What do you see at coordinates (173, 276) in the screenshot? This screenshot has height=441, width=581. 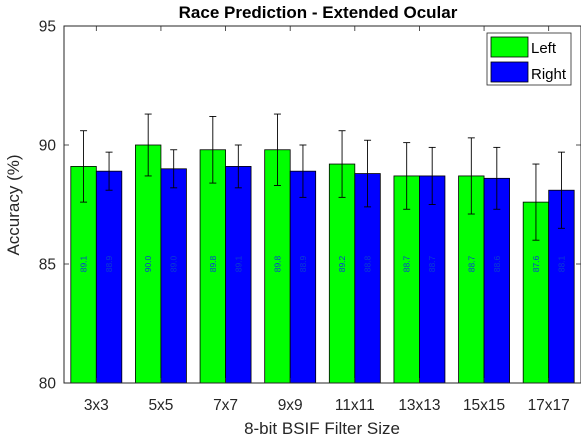 I see `bar-right-5x5` at bounding box center [173, 276].